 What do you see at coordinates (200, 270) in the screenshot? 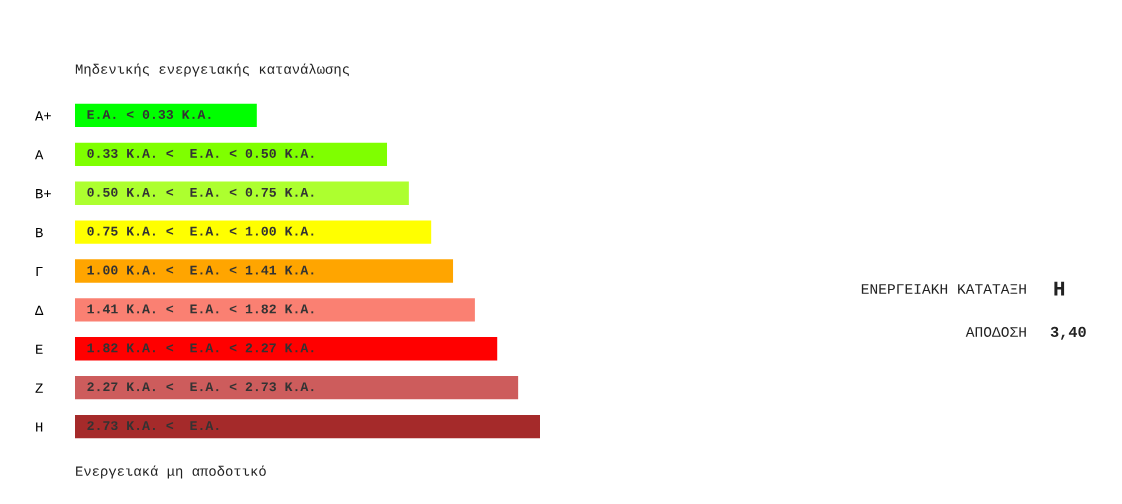
I see `annotation: 1.00 Κ.Α. < Ε.Α. < 1.41 Κ.Α.` at bounding box center [200, 270].